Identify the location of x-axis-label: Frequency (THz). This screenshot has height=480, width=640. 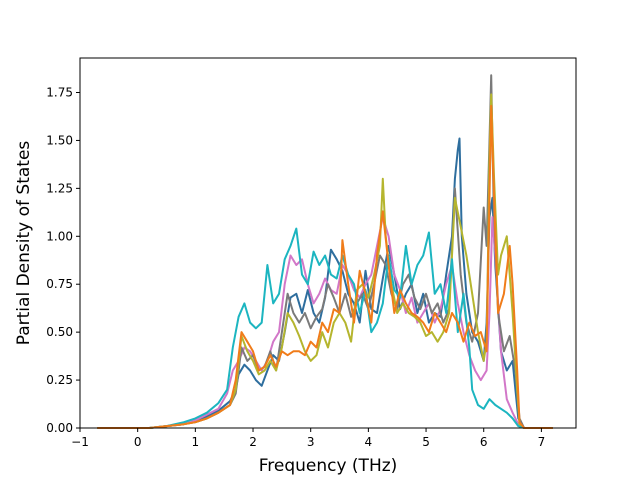
(328, 466).